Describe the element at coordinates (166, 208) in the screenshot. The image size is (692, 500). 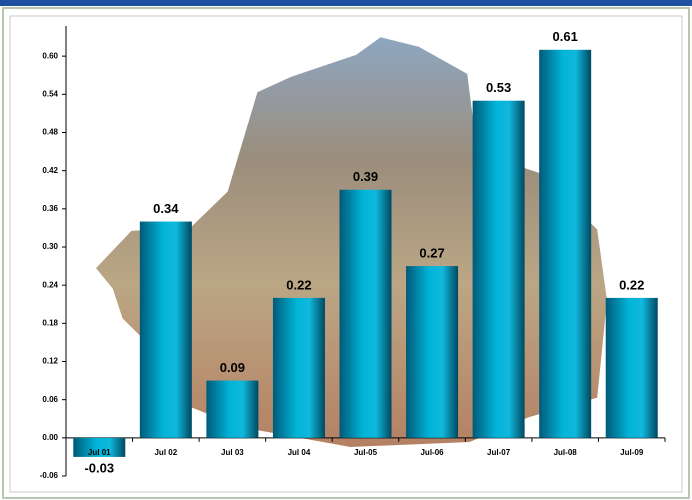
I see `value-label: 0.34` at that location.